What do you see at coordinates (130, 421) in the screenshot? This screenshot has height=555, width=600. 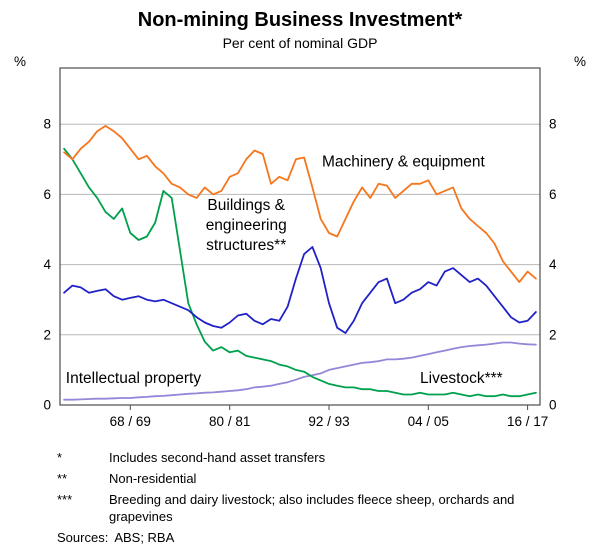 I see `x-tick-label: 68 / 69` at bounding box center [130, 421].